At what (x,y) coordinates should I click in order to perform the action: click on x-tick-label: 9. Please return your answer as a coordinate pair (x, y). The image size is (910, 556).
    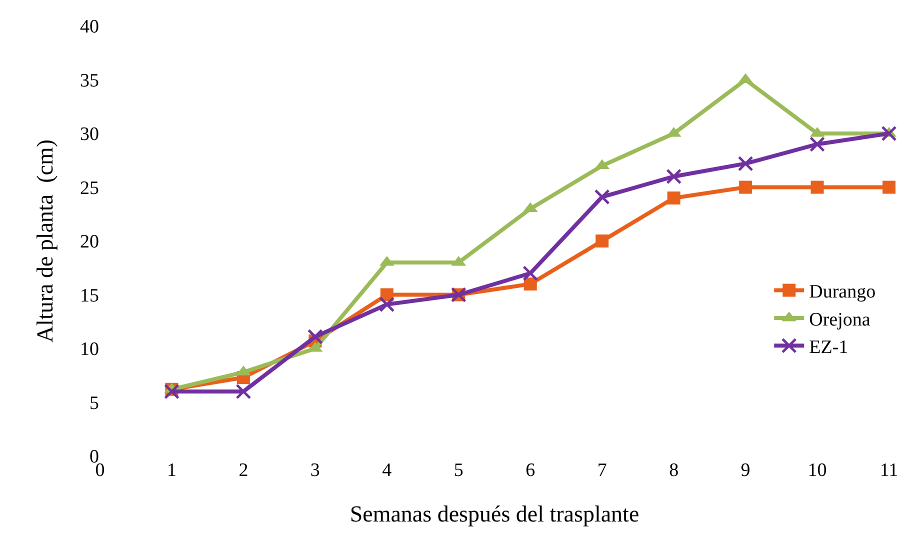
    Looking at the image, I should click on (745, 470).